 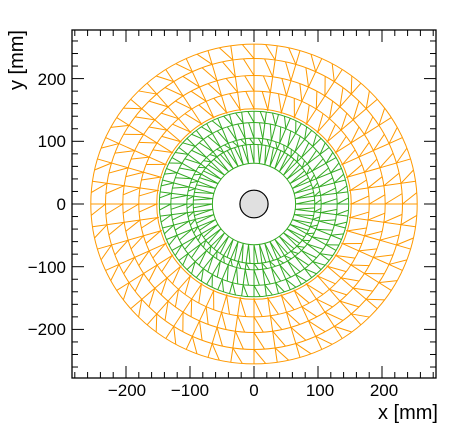 I want to click on y-tick-label: 0, so click(x=61, y=204).